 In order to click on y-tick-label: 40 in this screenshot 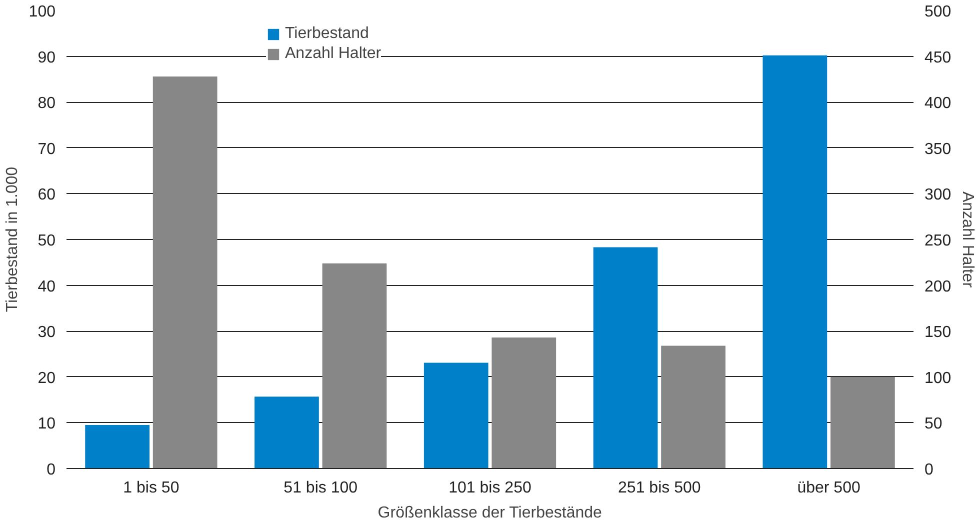, I will do `click(47, 287)`.